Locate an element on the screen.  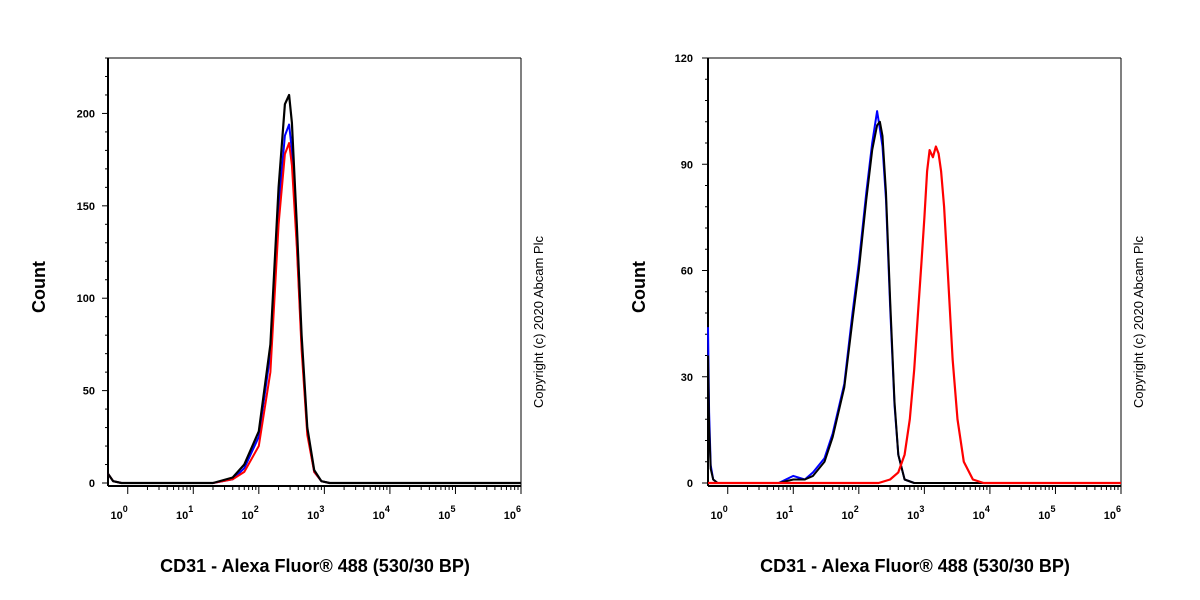
y-tick-label: 50 is located at coordinates (89, 392).